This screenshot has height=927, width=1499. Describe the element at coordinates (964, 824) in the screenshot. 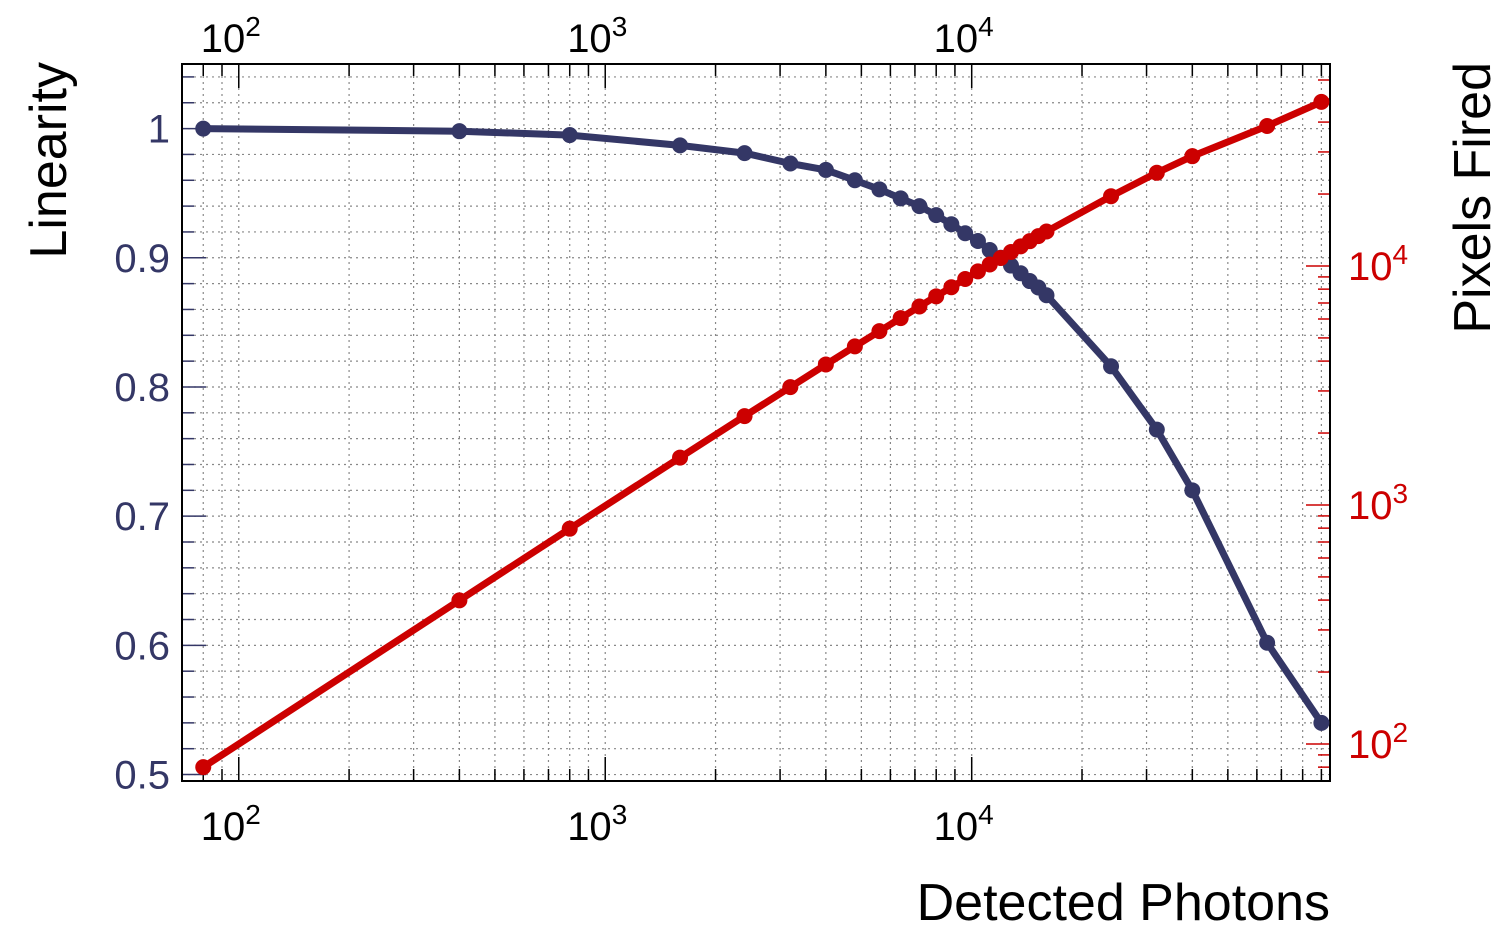

I see `x-tick-label-bottom: 10⁴` at that location.